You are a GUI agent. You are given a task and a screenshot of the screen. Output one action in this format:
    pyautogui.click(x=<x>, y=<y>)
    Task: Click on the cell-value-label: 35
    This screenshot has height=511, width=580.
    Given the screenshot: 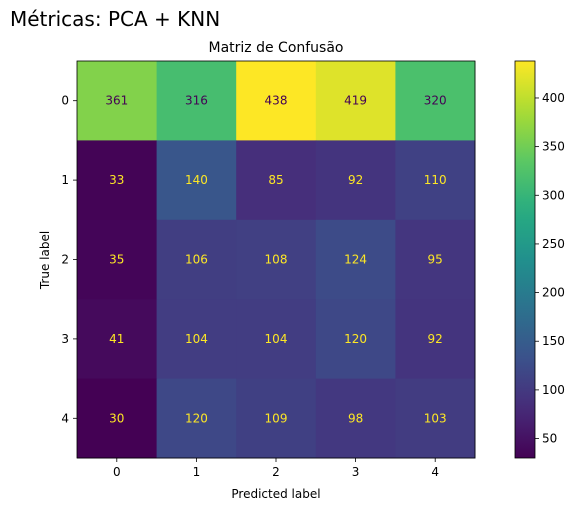 What is the action you would take?
    pyautogui.click(x=116, y=260)
    